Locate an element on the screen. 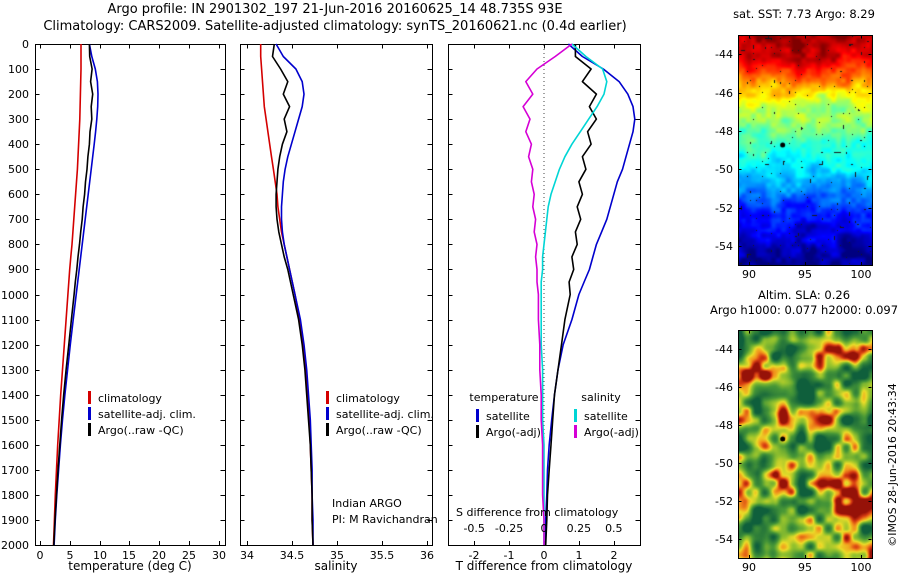 Image resolution: width=900 pixels, height=580 pixels. depth-tick-label: 1600 is located at coordinates (15, 445).